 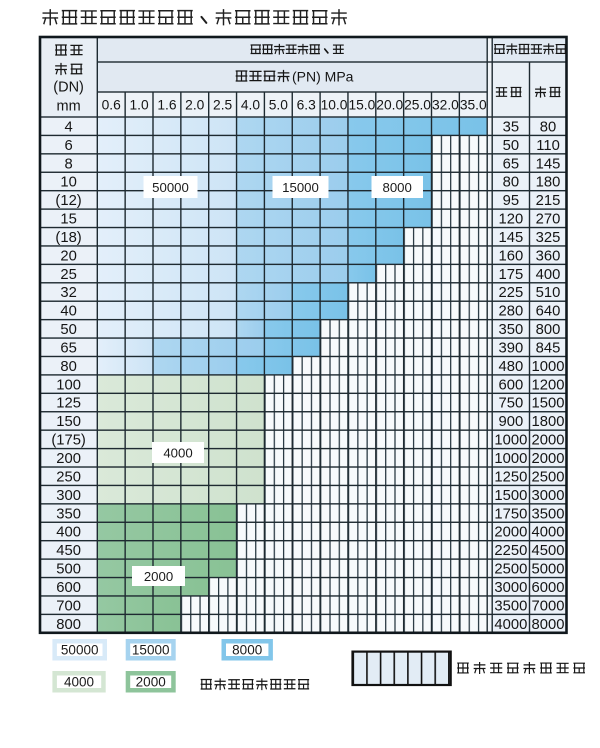 What do you see at coordinates (68, 551) in the screenshot?
I see `svg-text: 450` at bounding box center [68, 551].